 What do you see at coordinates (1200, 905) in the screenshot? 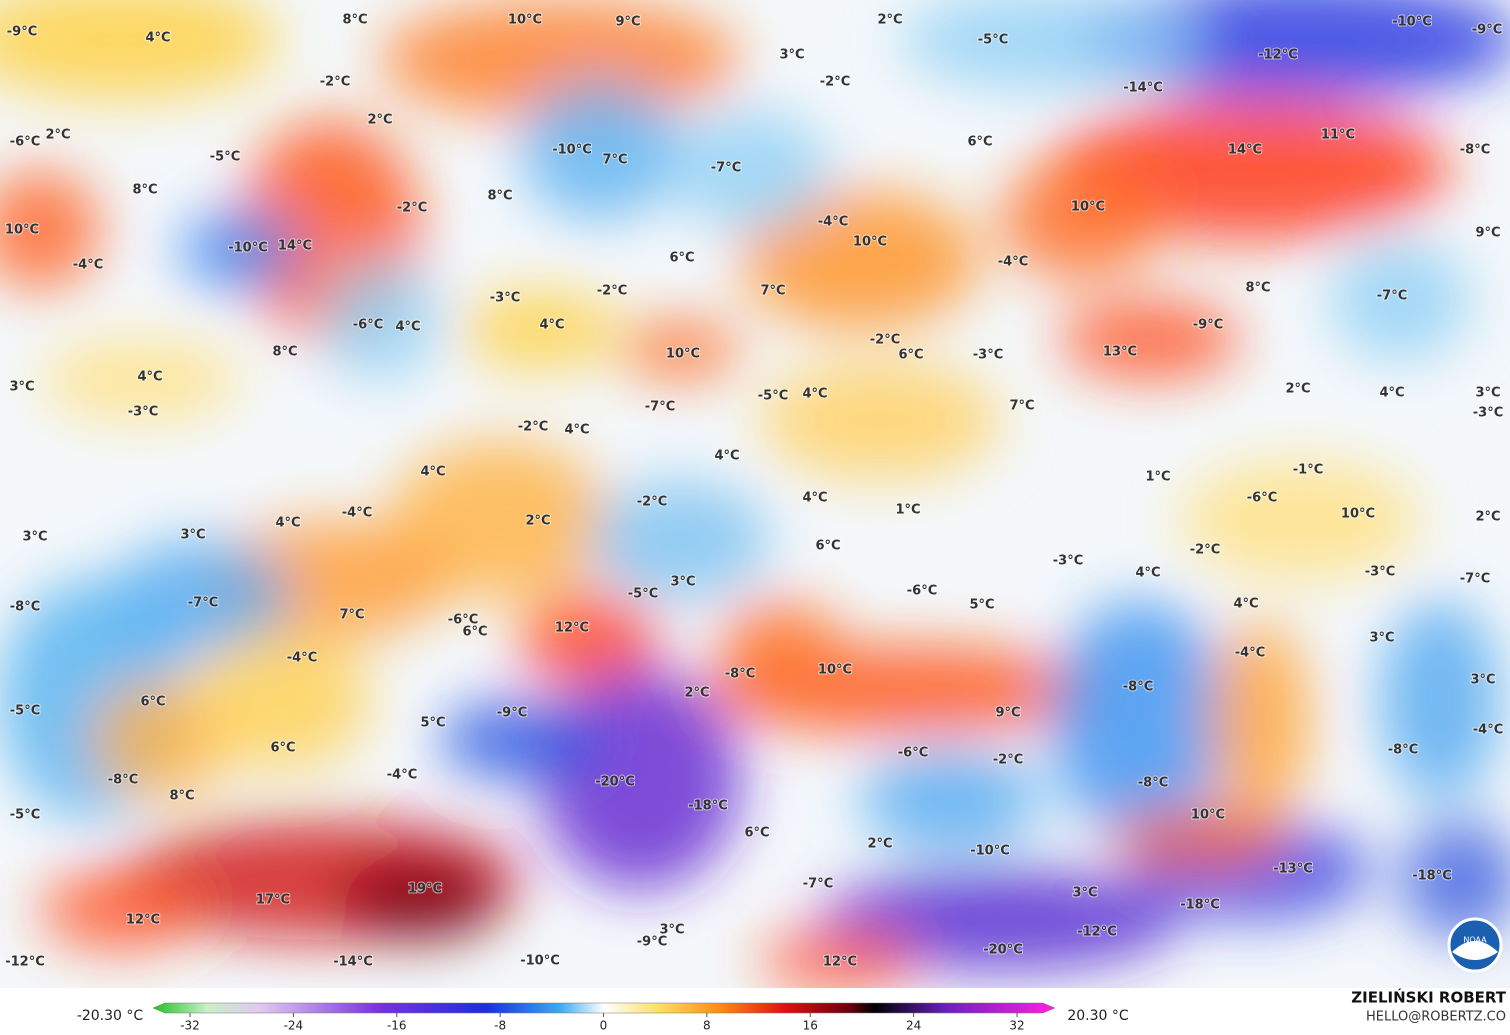
I see `temperature-label: -18°C` at bounding box center [1200, 905].